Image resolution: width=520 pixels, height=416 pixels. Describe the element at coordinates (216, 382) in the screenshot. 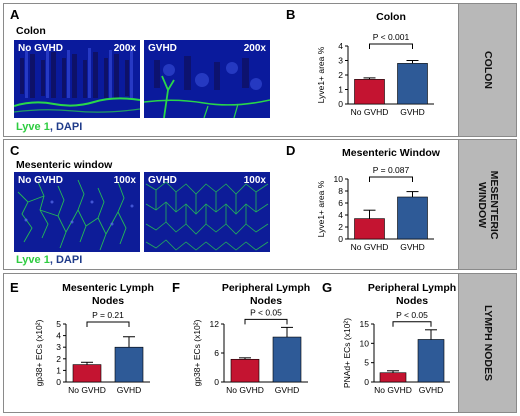

I see `chart-f-ytick-label-0: 0` at that location.